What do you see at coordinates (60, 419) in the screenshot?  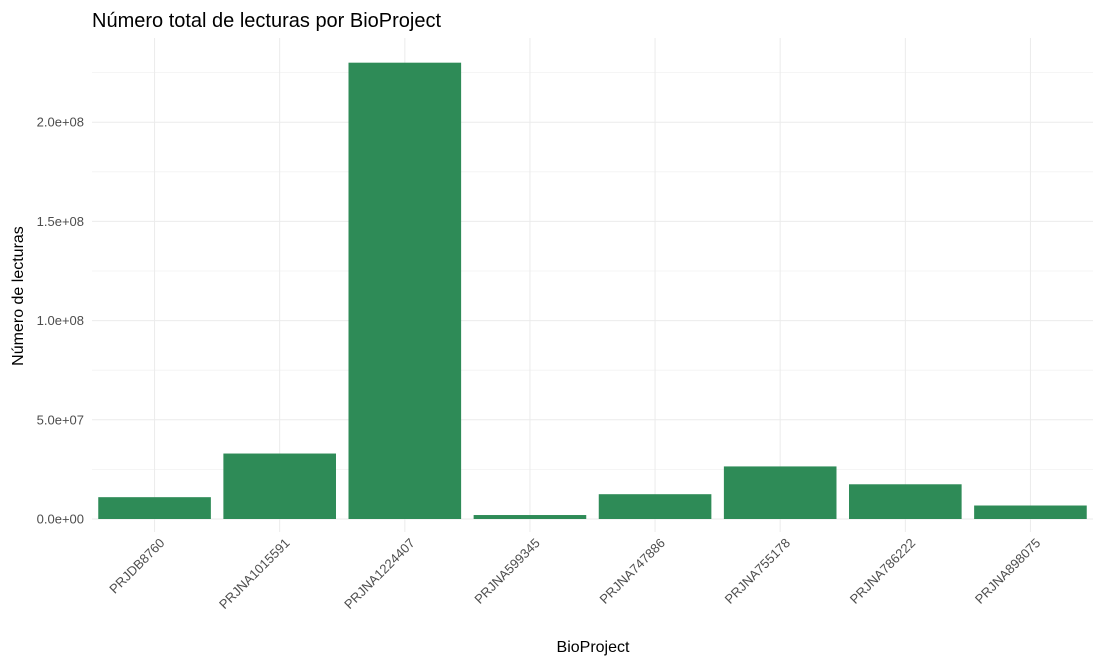 I see `y-tick-label: 5.0e+07` at bounding box center [60, 419].